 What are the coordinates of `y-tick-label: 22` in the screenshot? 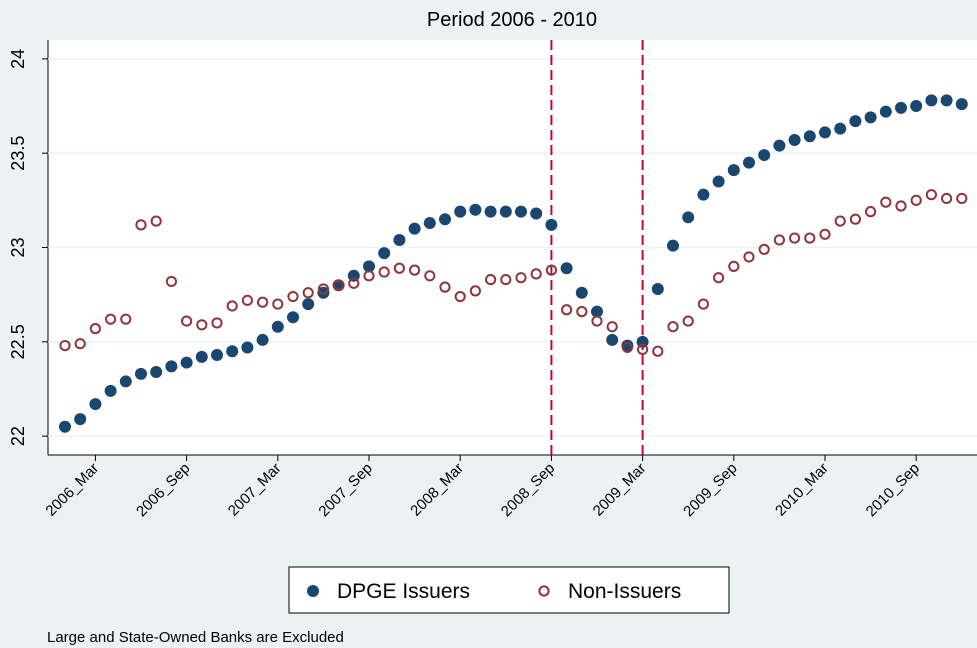 It's located at (18, 436).